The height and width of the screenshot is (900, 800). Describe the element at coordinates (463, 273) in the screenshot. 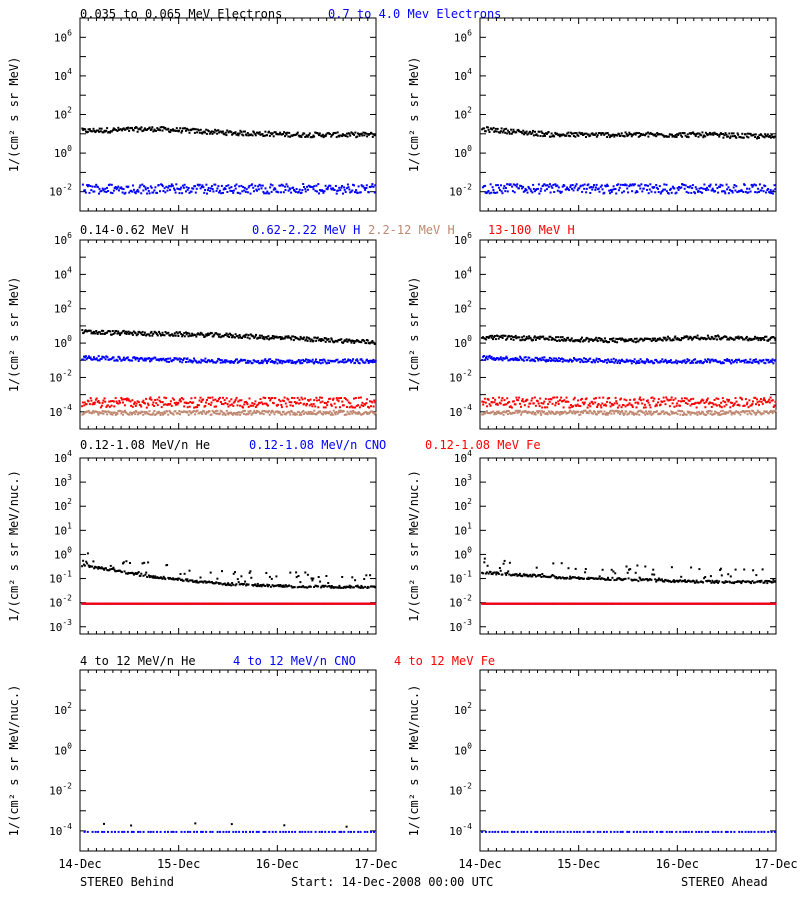

I see `y-tick-label: 104` at that location.